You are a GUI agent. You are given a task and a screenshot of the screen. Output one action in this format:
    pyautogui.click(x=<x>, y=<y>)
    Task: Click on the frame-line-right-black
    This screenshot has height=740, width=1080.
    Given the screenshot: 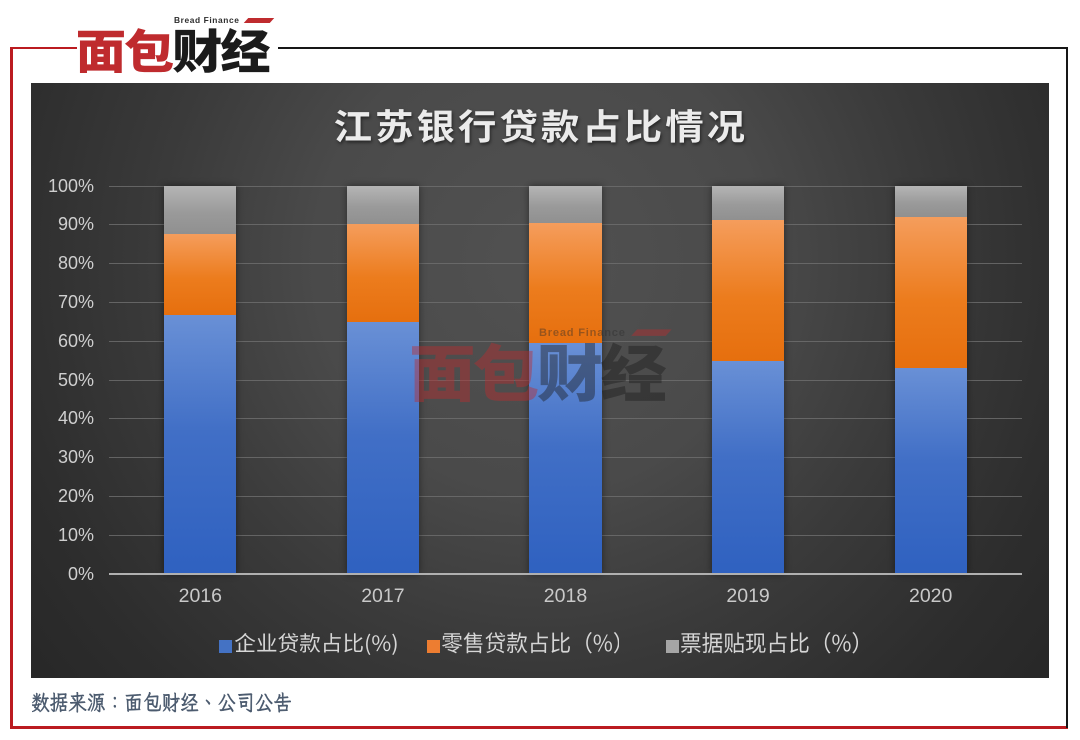 What is the action you would take?
    pyautogui.click(x=1066, y=387)
    